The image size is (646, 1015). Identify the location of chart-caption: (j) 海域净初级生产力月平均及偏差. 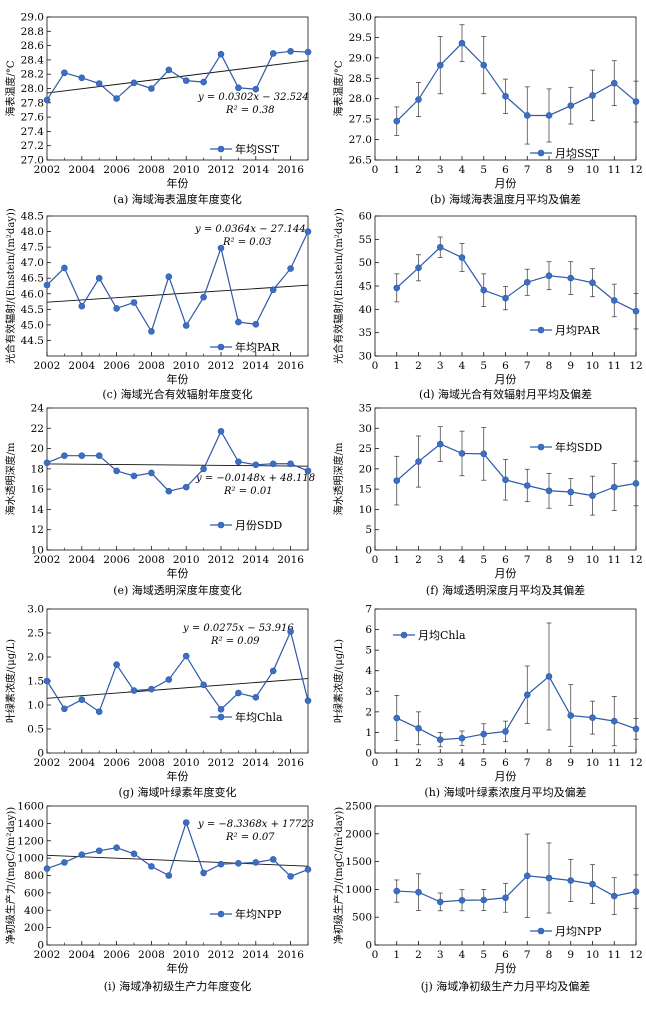
(506, 986).